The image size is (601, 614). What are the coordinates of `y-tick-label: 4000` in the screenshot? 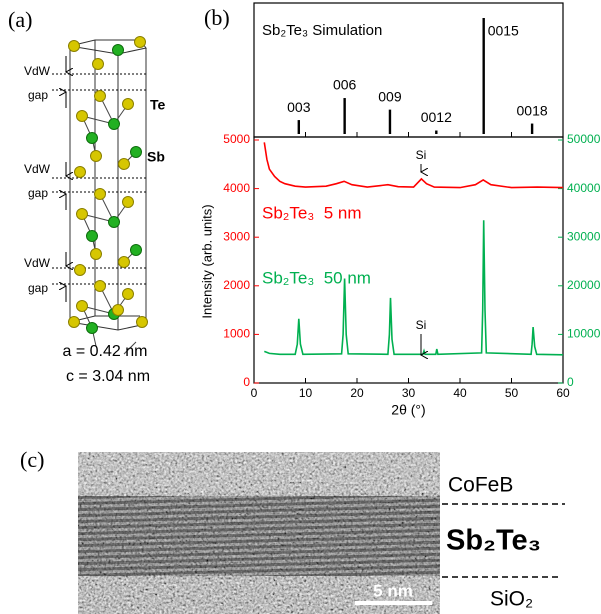 It's located at (236, 188).